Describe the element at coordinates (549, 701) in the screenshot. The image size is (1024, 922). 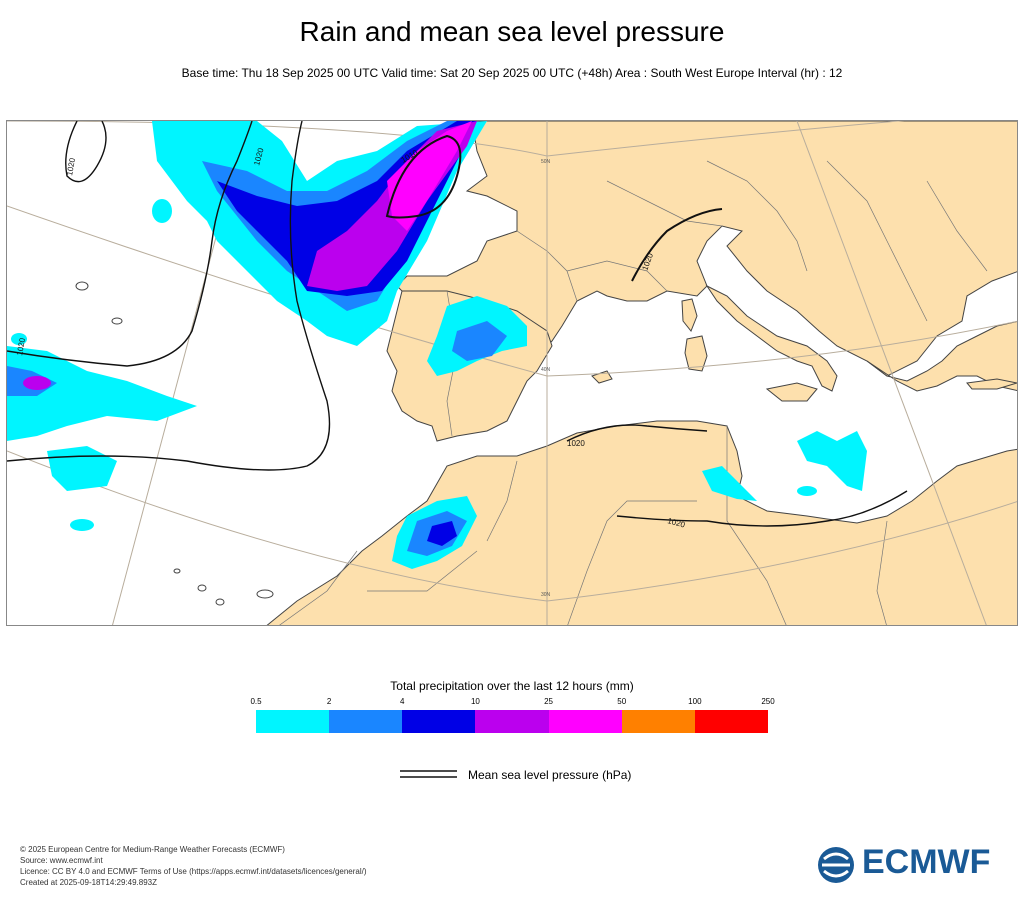
I see `legend-tick-label: 25` at that location.